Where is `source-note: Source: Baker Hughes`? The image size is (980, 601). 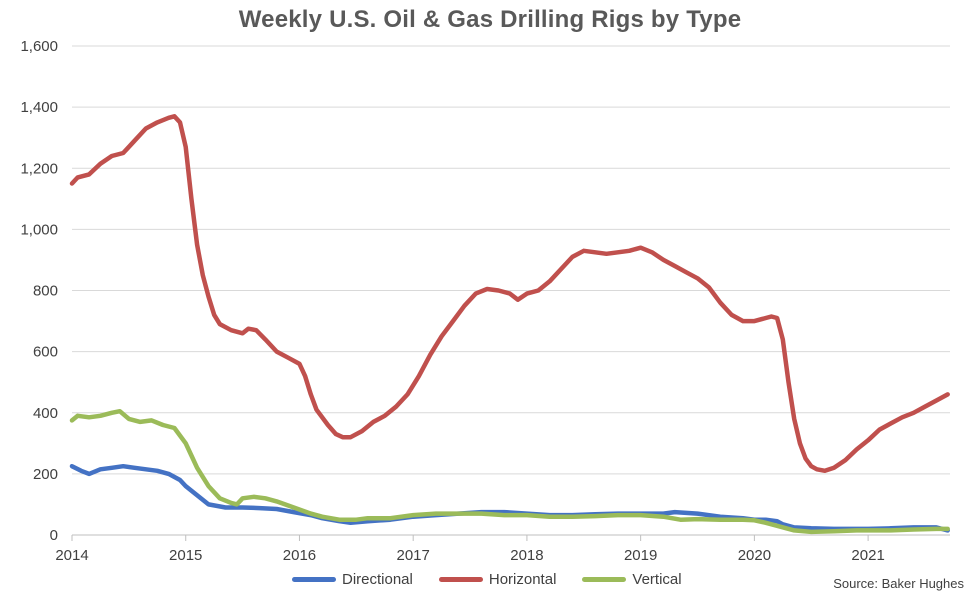 source-note: Source: Baker Hughes is located at coordinates (898, 583).